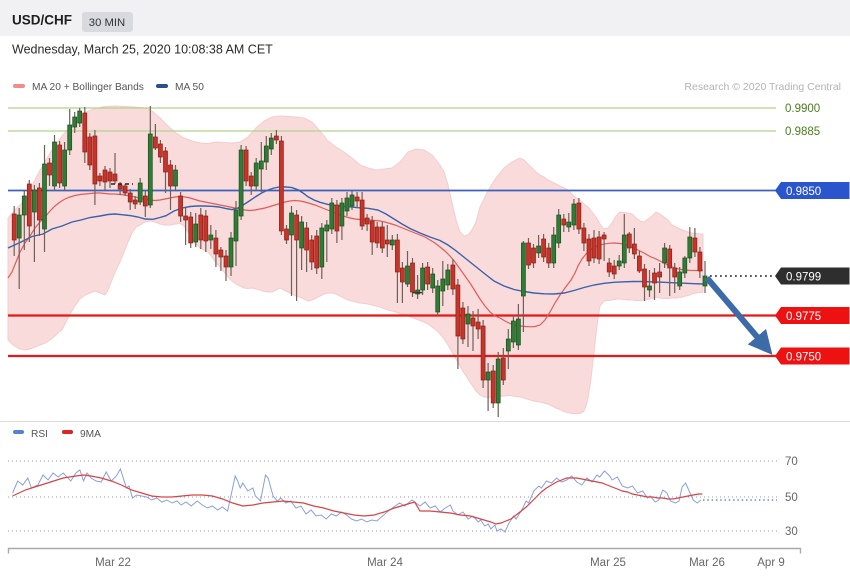  What do you see at coordinates (802, 109) in the screenshot?
I see `svg-text: 0.9900` at bounding box center [802, 109].